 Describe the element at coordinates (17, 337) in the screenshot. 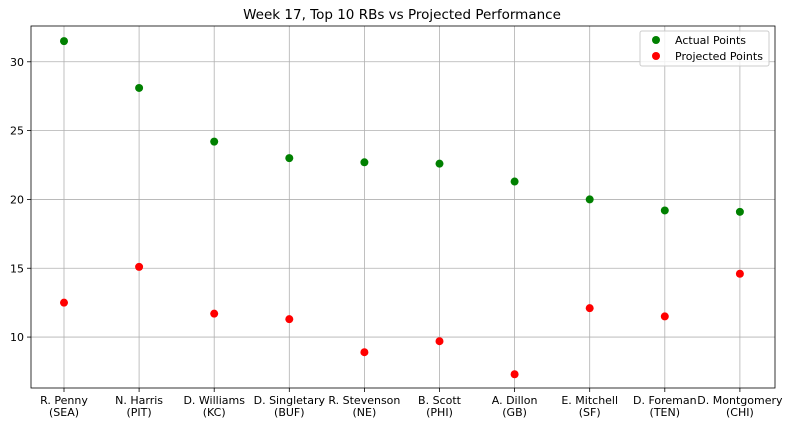

I see `y-tick-label: 10` at that location.